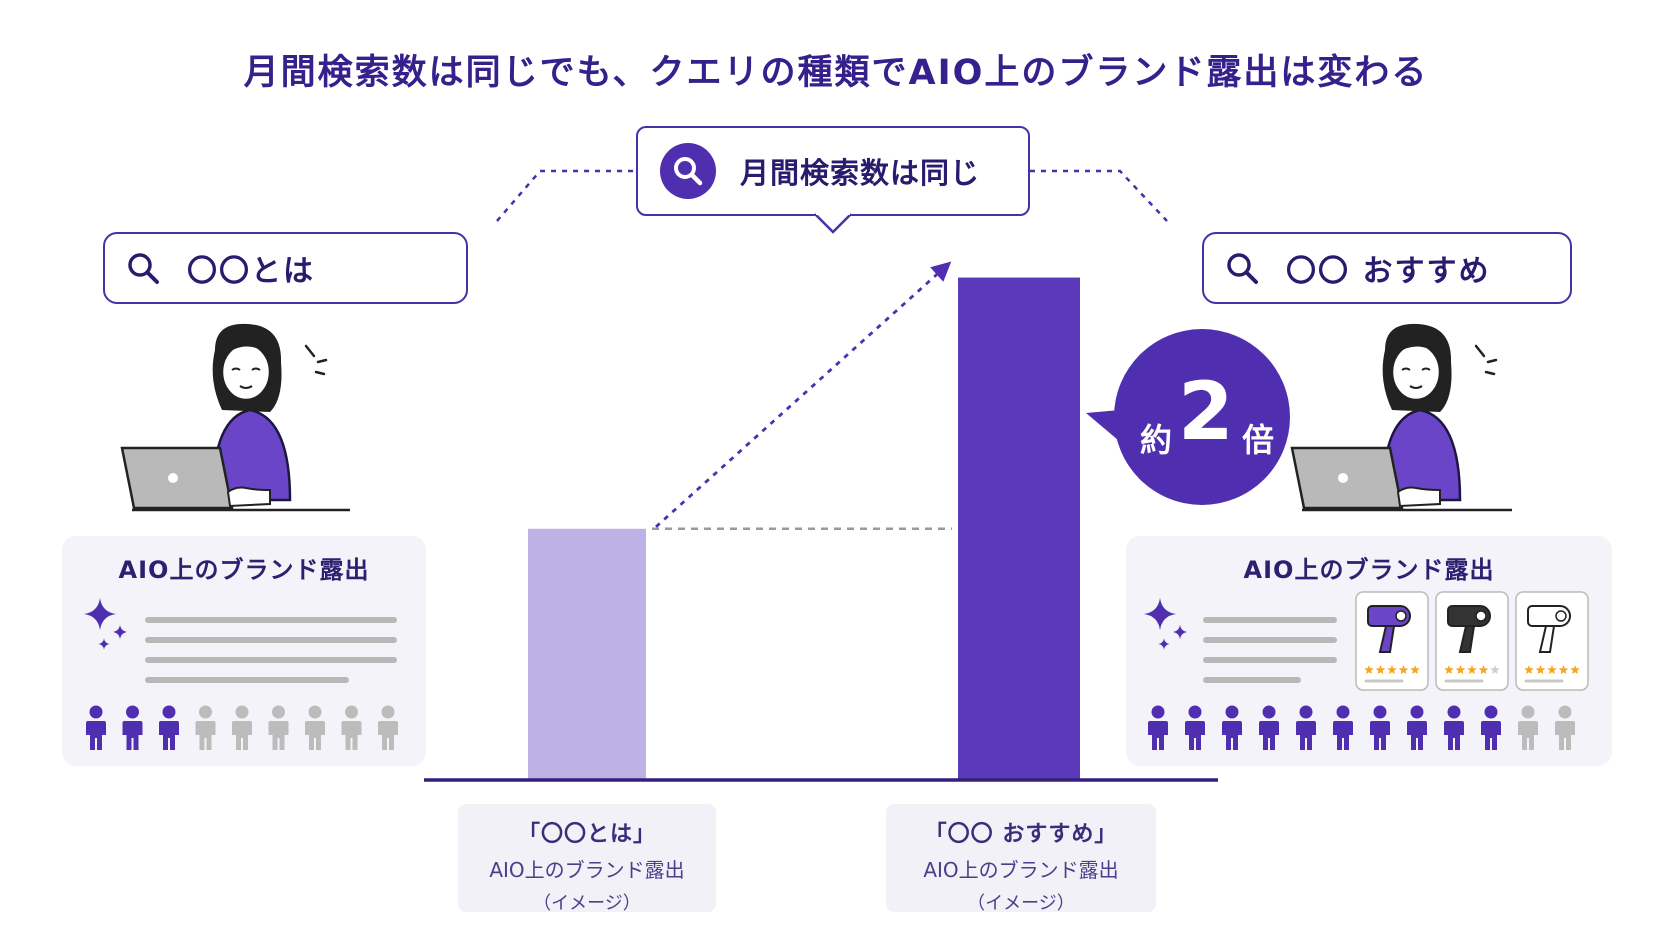  I want to click on right-bar-caption: 「〇〇 おすすめ」 AIO上のブランド露出 （イメージ）, so click(1021, 859).